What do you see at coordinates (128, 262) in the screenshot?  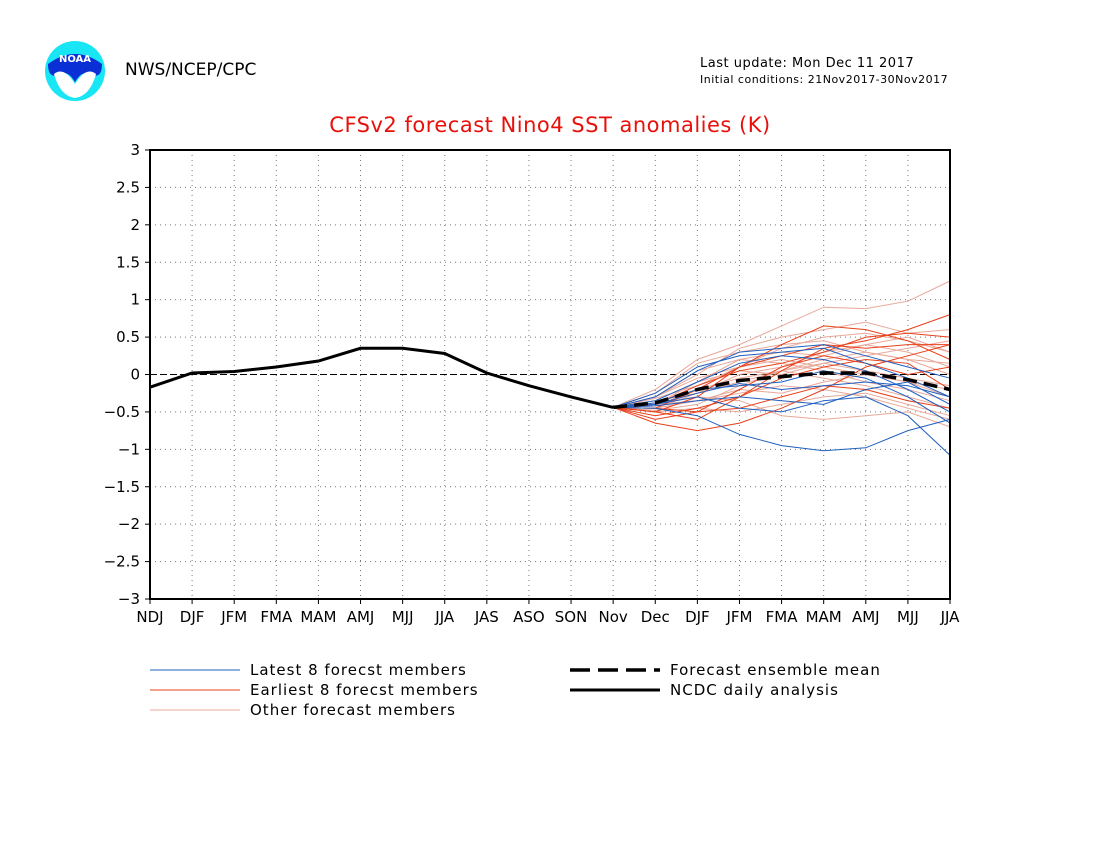 I see `y-tick-label: 1.5` at bounding box center [128, 262].